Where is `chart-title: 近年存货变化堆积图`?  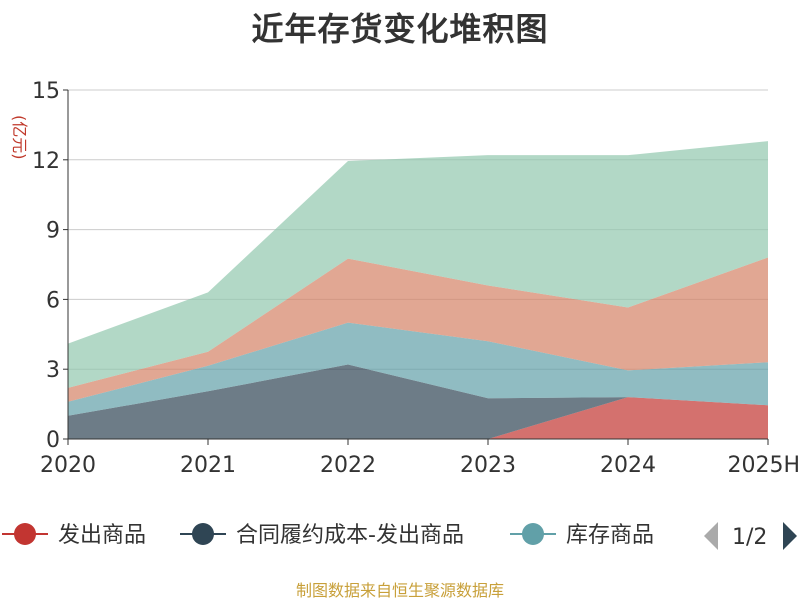
chart-title: 近年存货变化堆积图 is located at coordinates (400, 29).